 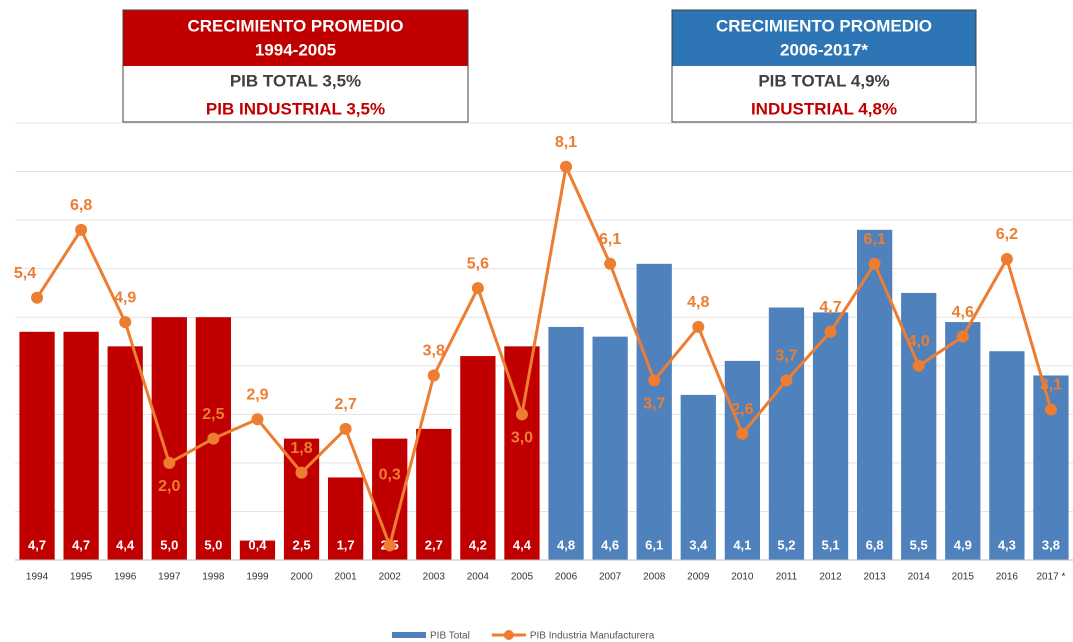 What do you see at coordinates (169, 577) in the screenshot?
I see `x-tick-label: 1997` at bounding box center [169, 577].